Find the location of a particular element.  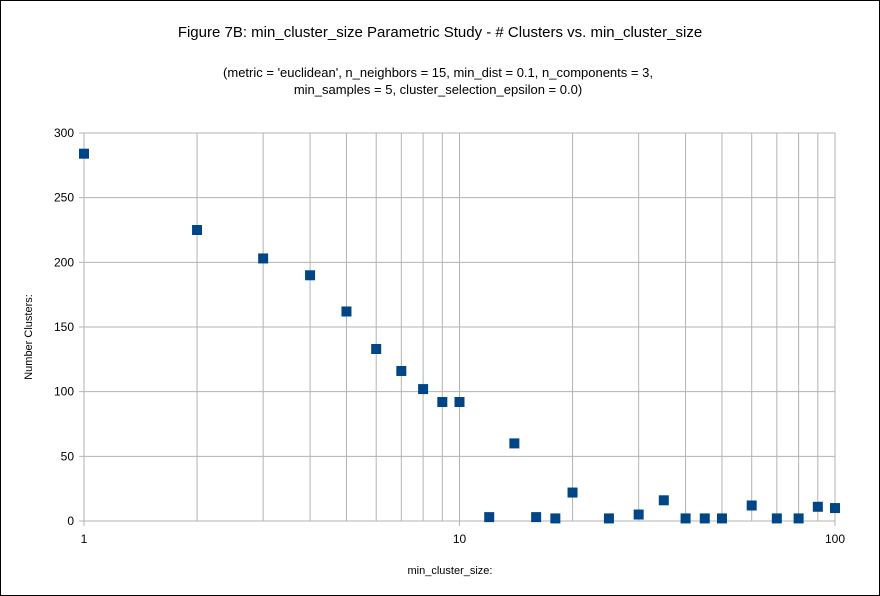

x-axis-label: min_cluster_size: is located at coordinates (450, 571).